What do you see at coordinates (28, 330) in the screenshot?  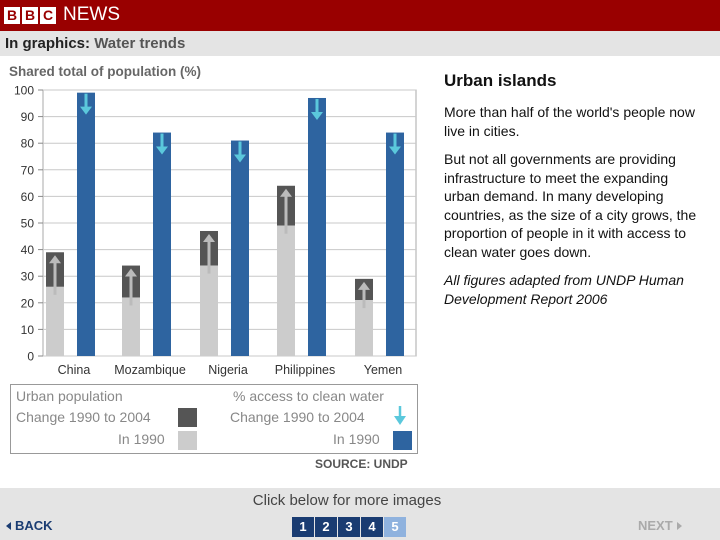 I see `y-tick-label: 10` at bounding box center [28, 330].